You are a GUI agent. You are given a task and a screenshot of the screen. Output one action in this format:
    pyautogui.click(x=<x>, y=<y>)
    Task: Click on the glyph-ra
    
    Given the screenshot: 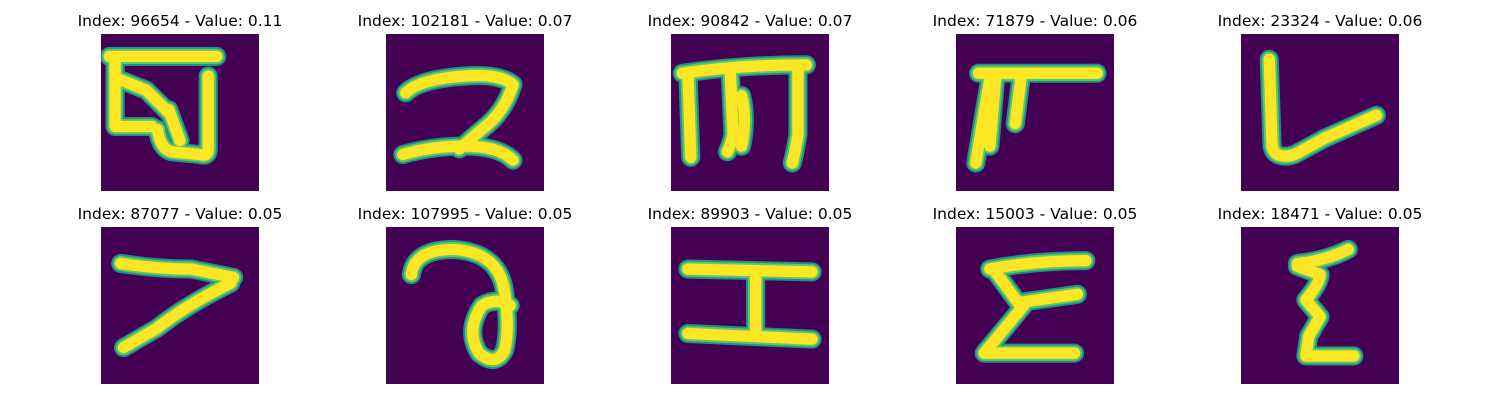 What is the action you would take?
    pyautogui.click(x=460, y=304)
    